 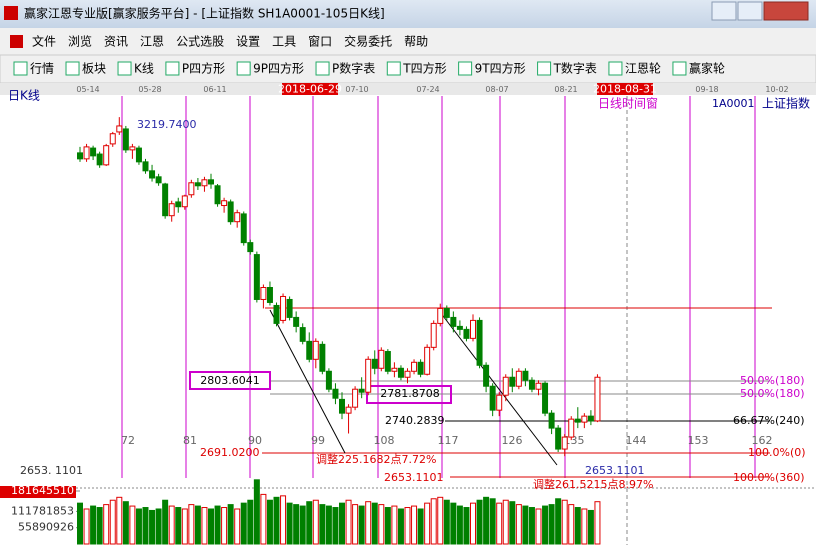 What do you see at coordinates (80, 41) in the screenshot?
I see `menu-item: 浏览` at bounding box center [80, 41].